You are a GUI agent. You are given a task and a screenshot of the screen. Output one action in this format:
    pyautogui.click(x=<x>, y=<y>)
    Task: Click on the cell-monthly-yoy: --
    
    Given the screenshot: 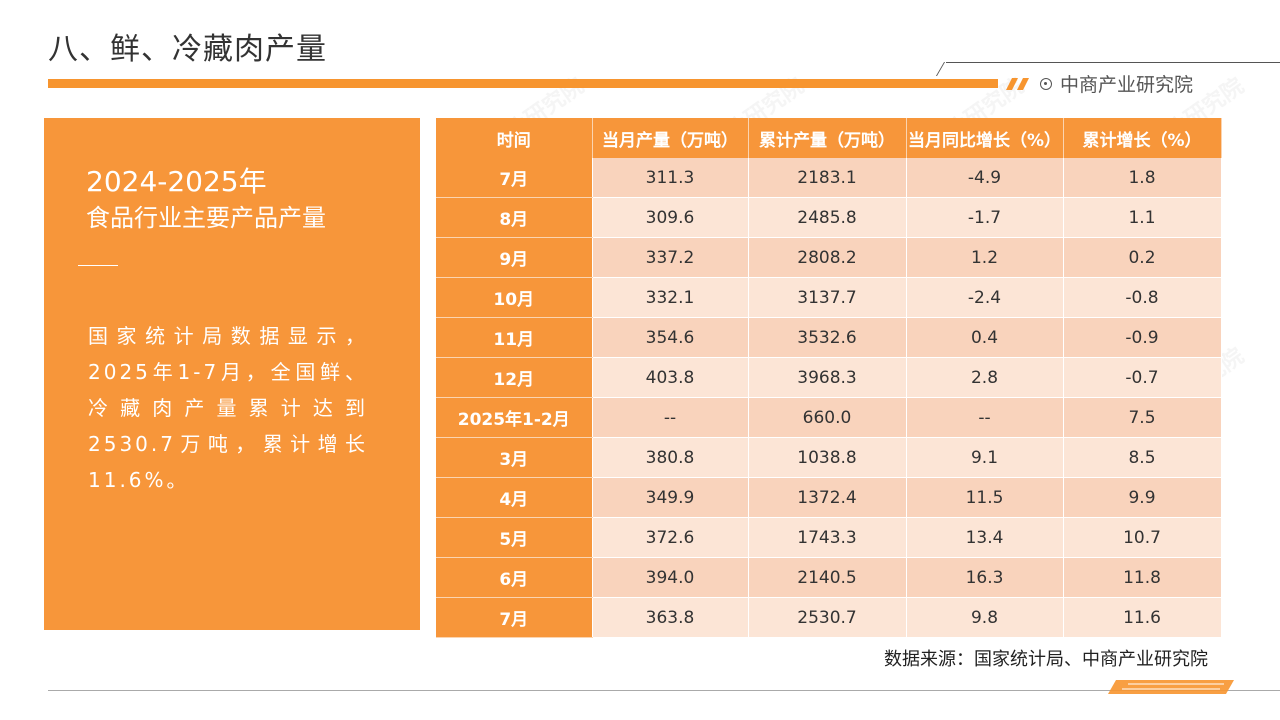 What is the action you would take?
    pyautogui.click(x=985, y=417)
    